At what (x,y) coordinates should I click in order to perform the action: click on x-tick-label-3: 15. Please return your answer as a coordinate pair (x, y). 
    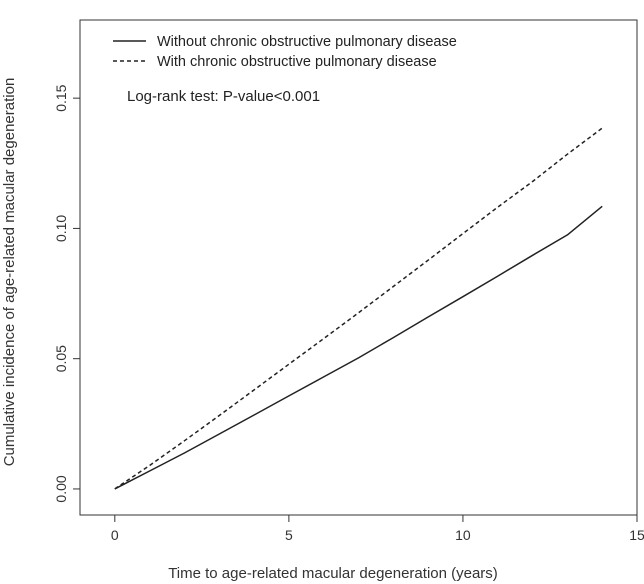
    Looking at the image, I should click on (636, 535).